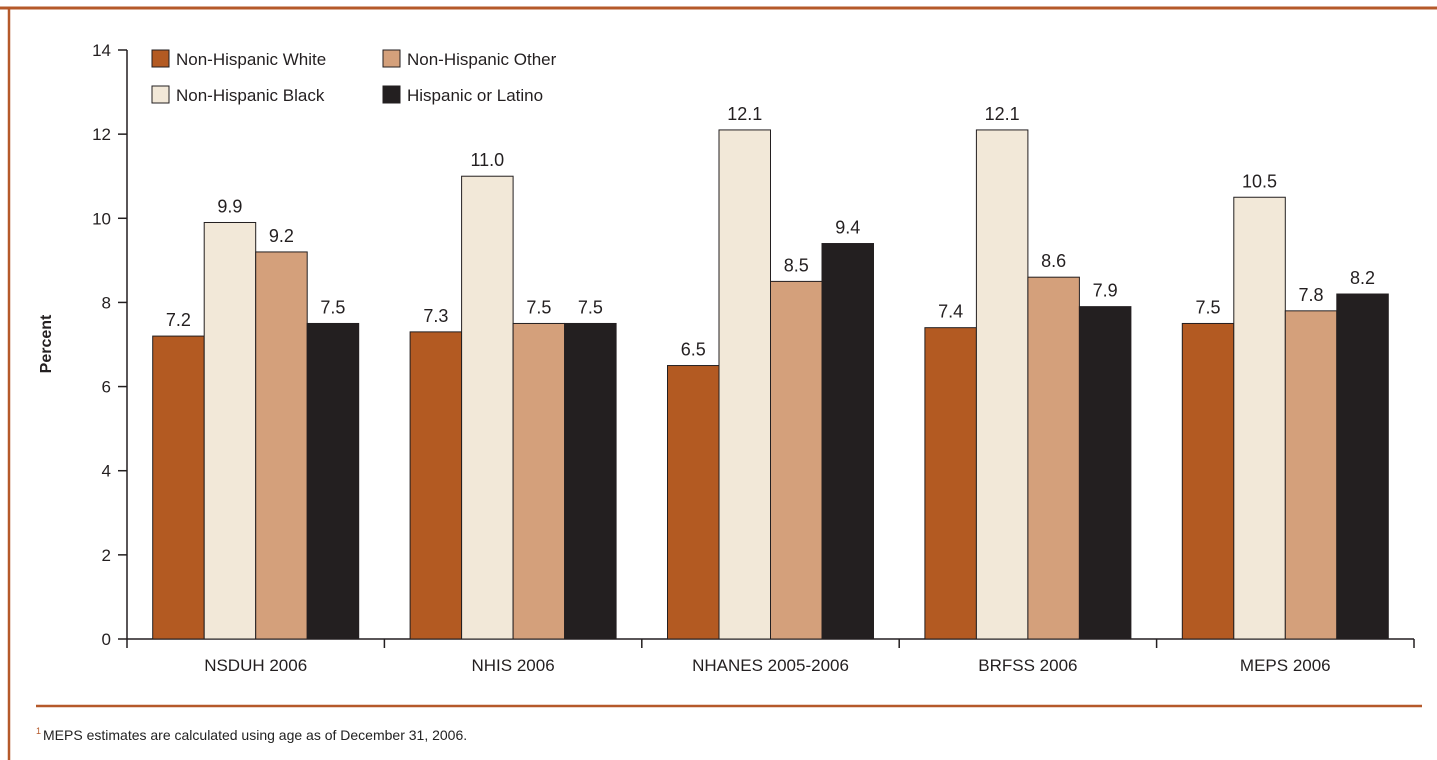  What do you see at coordinates (950, 312) in the screenshot?
I see `bar-value-label: 7.4` at bounding box center [950, 312].